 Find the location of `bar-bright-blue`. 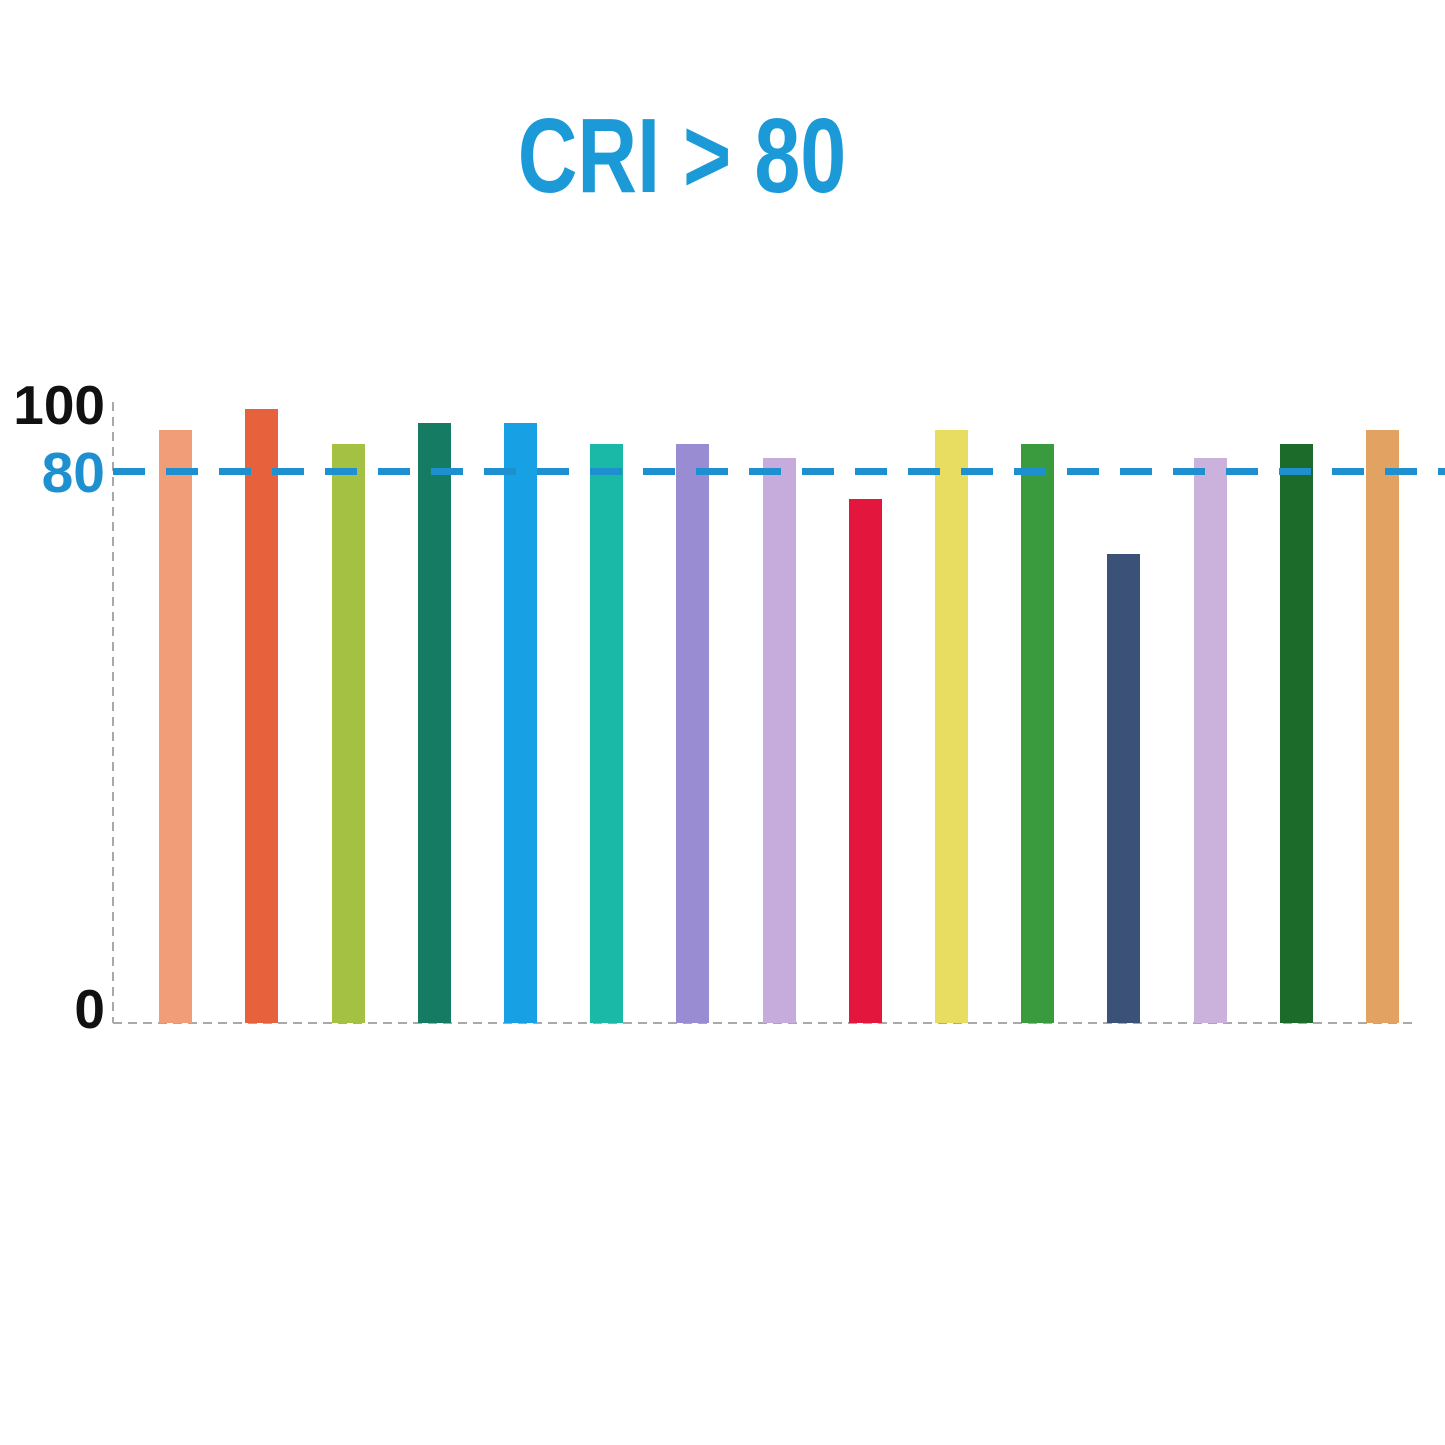

bar-bright-blue is located at coordinates (520, 723).